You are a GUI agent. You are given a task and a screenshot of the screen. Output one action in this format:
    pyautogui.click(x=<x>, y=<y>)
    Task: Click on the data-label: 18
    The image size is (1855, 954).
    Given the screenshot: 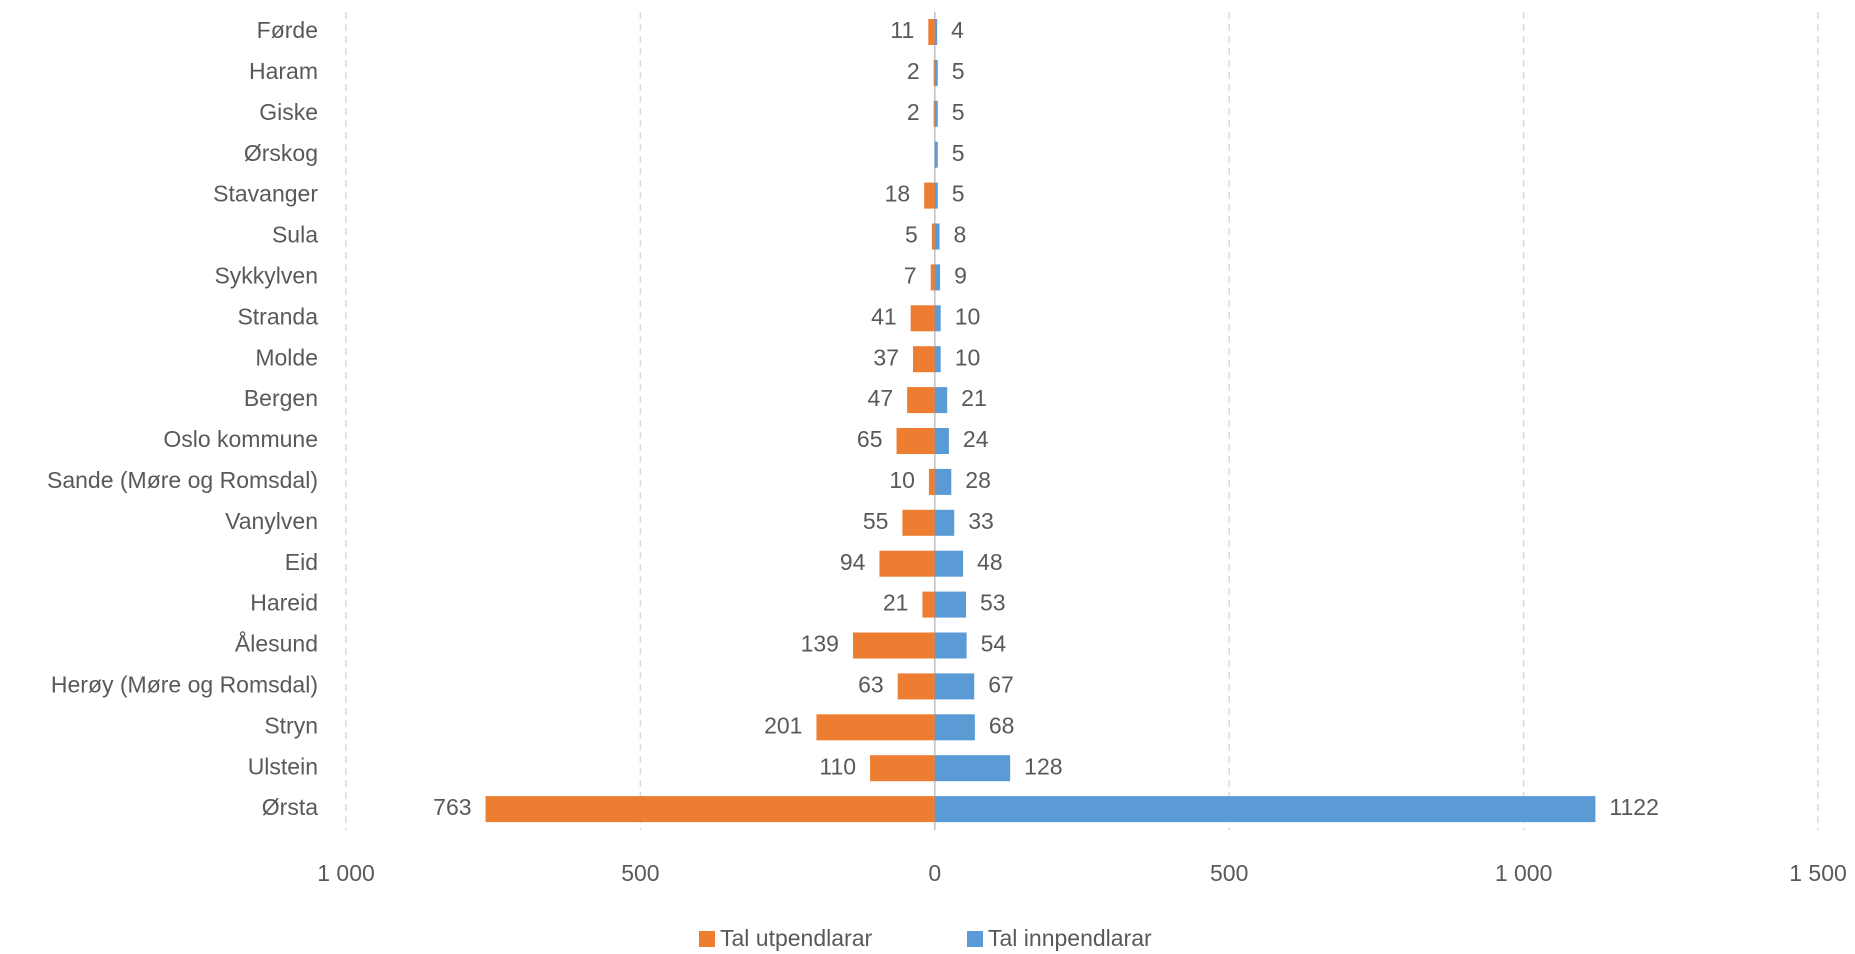 What is the action you would take?
    pyautogui.click(x=898, y=194)
    